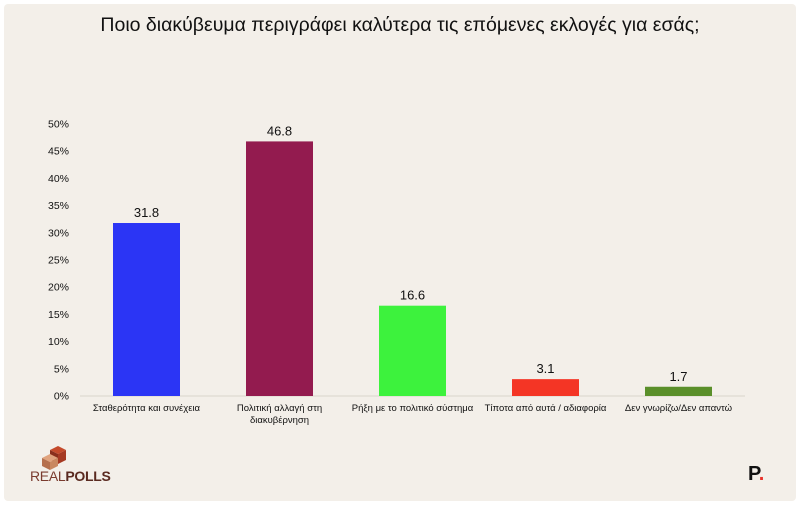 The width and height of the screenshot is (800, 505). What do you see at coordinates (58, 206) in the screenshot?
I see `y-tick-label: 35%` at bounding box center [58, 206].